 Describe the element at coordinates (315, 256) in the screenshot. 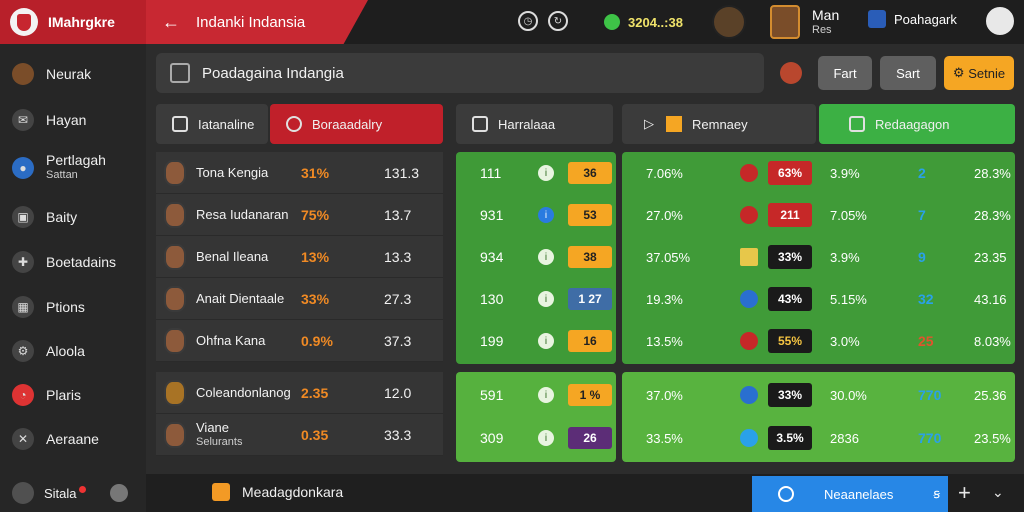

I see `player-pct: 13%` at that location.